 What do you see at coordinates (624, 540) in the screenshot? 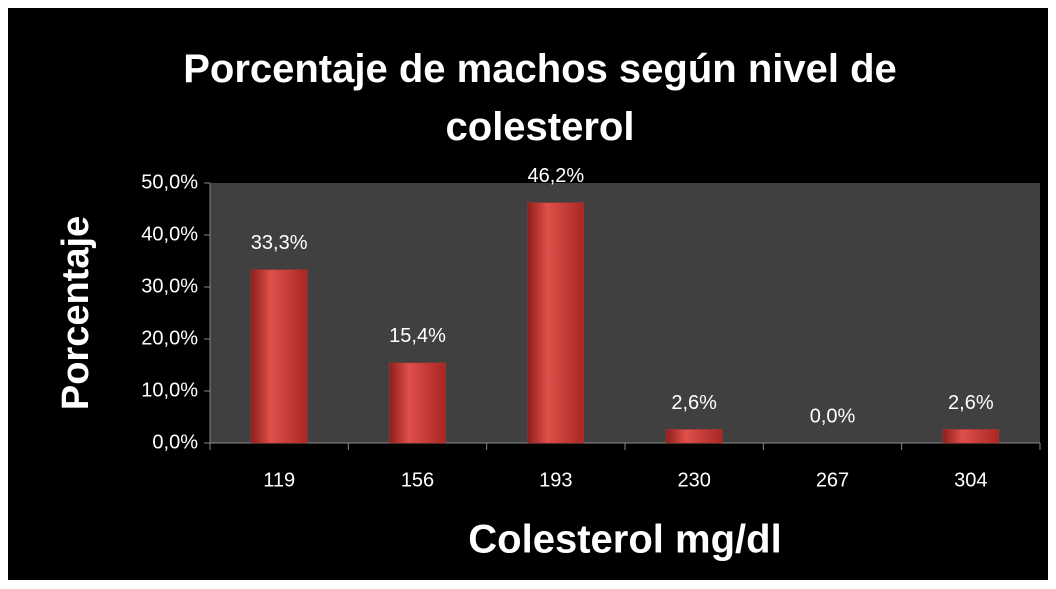
I see `x-axis-label: Colesterol mg/dl` at bounding box center [624, 540].